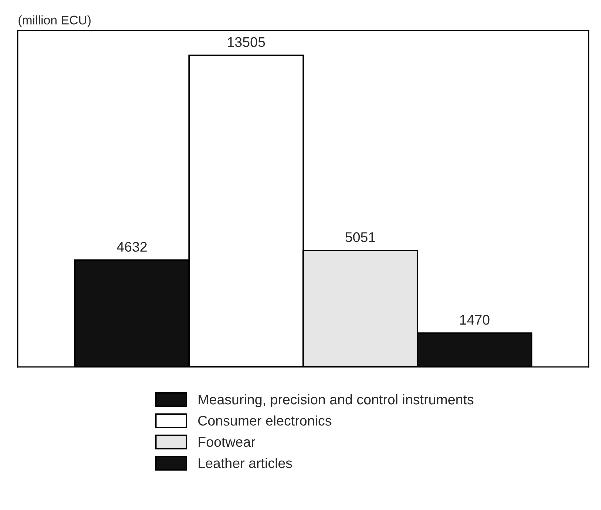 Image resolution: width=601 pixels, height=510 pixels. Describe the element at coordinates (54, 22) in the screenshot. I see `y-axis-title: (million ECU)` at that location.